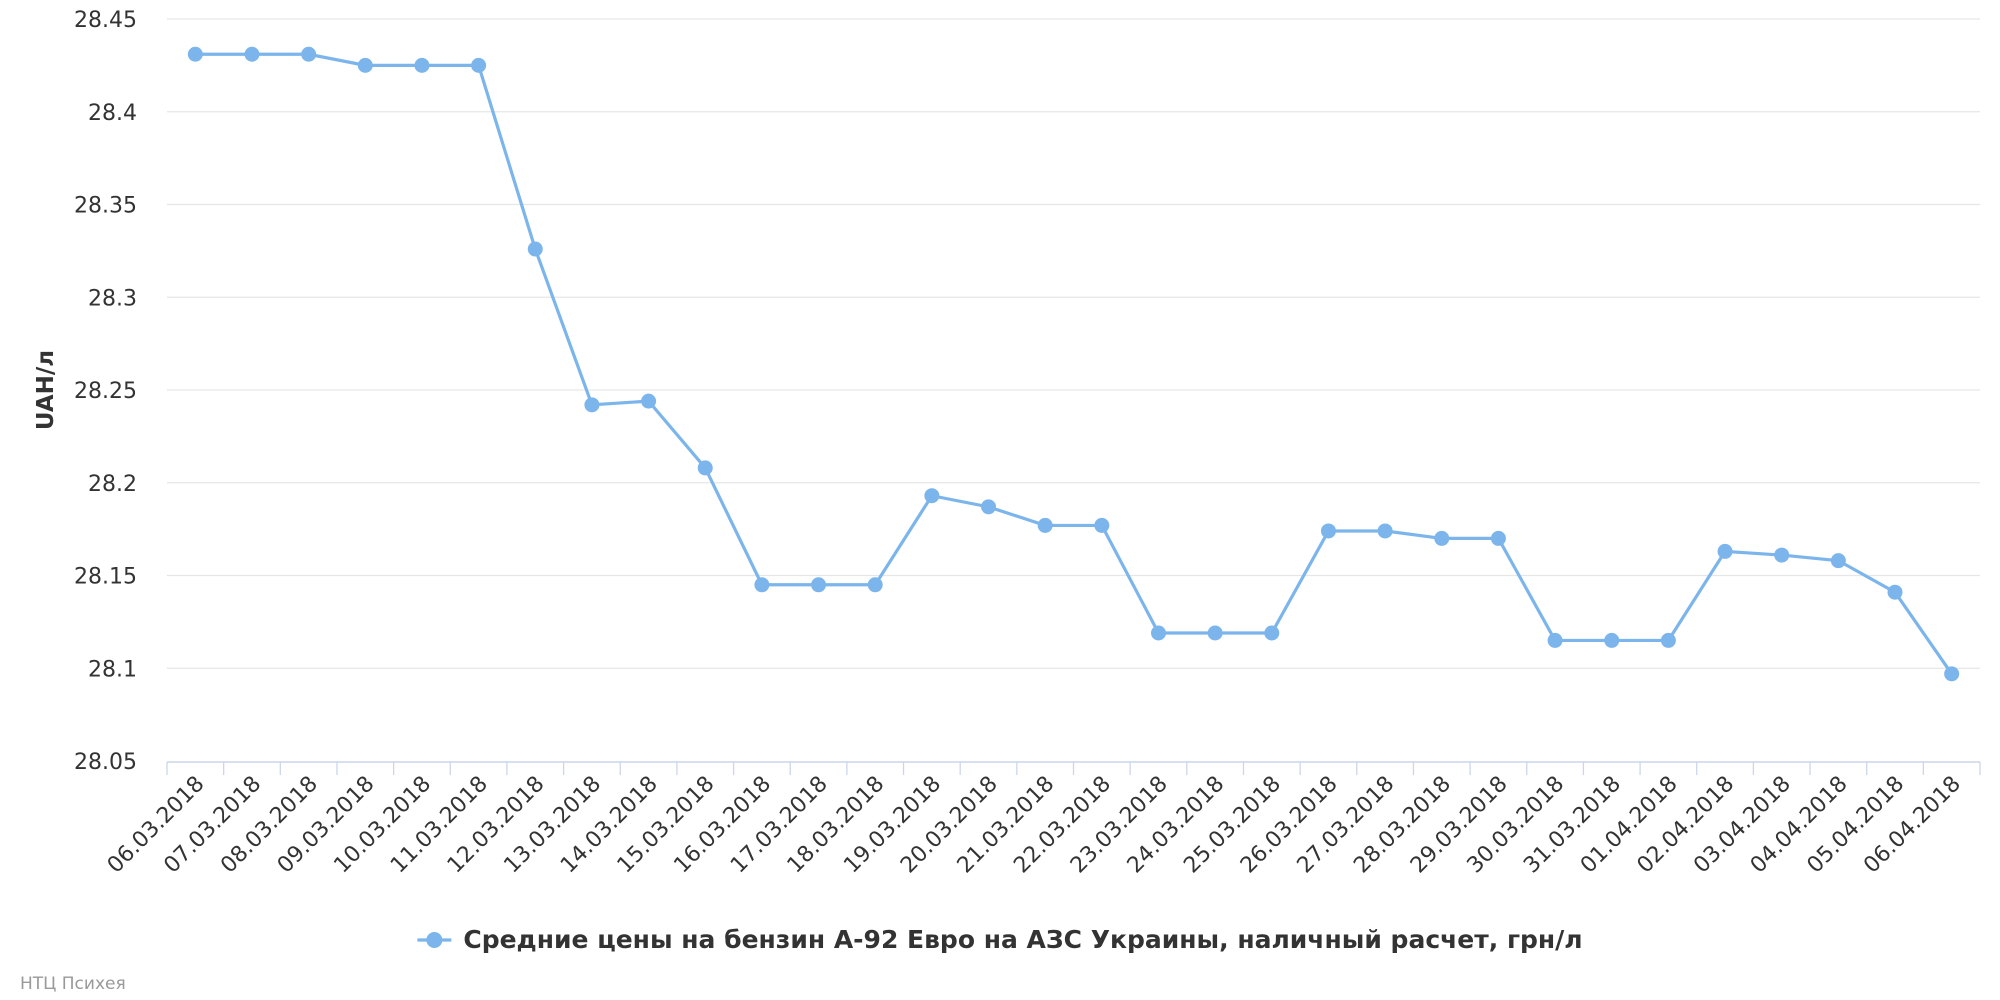 The width and height of the screenshot is (2000, 1000). What do you see at coordinates (112, 669) in the screenshot?
I see `y-tick-label: 28.1` at bounding box center [112, 669].